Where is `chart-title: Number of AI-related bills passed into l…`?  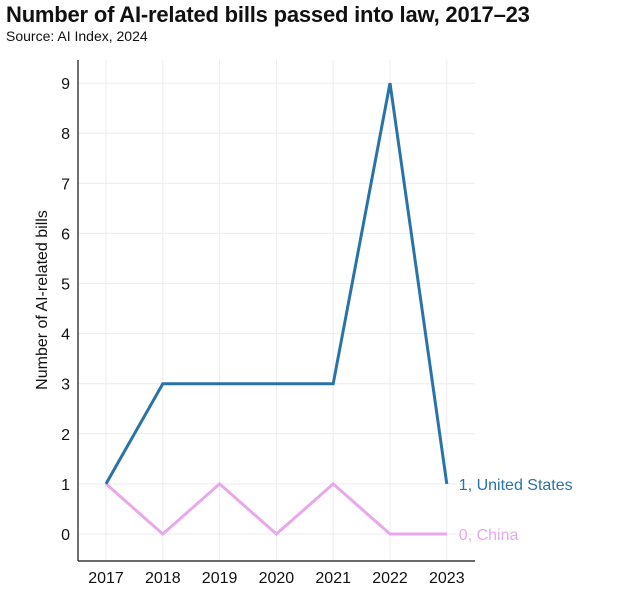 chart-title: Number of AI-related bills passed into l… is located at coordinates (268, 14).